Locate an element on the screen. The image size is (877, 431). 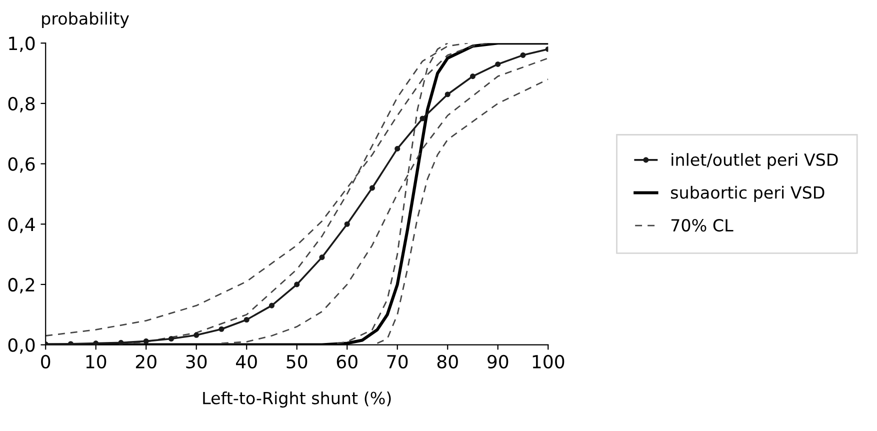
y-tick-label: 0,2 is located at coordinates (21, 286).